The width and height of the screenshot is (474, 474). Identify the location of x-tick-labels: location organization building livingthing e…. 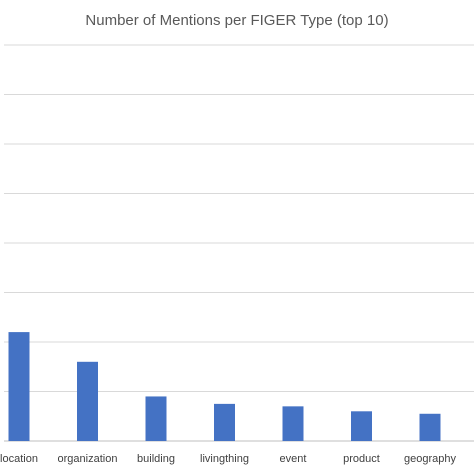
(228, 459).